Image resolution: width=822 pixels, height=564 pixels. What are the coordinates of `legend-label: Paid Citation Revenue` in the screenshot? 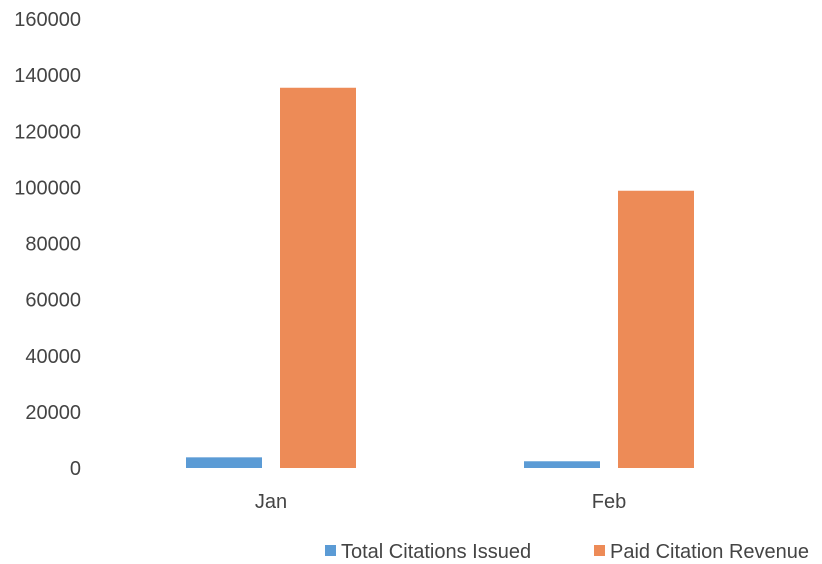 It's located at (709, 552).